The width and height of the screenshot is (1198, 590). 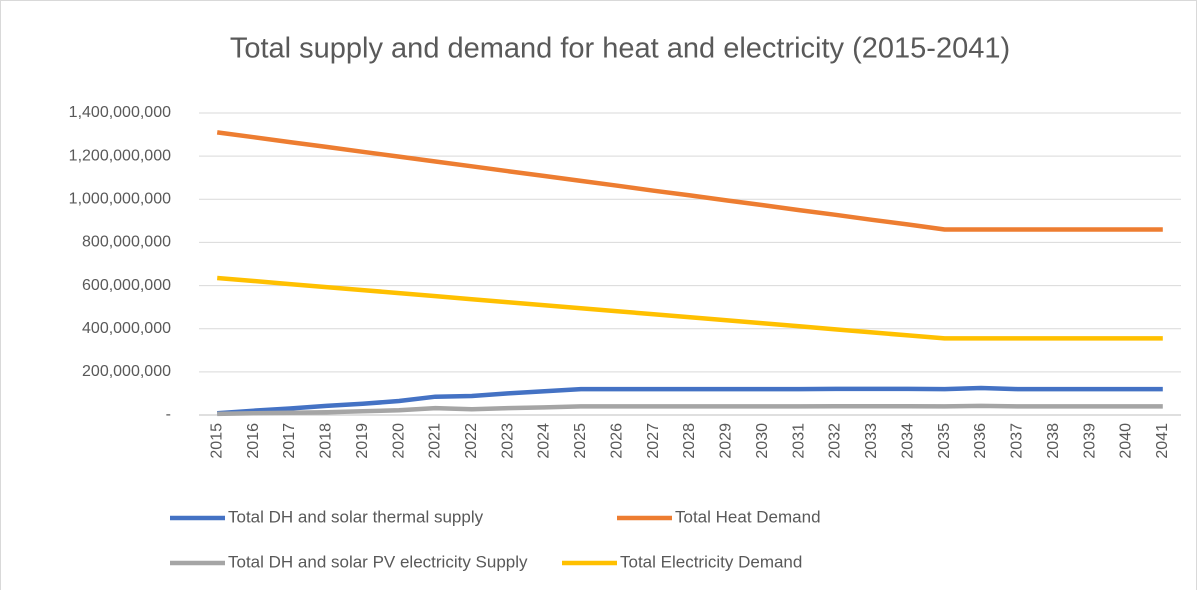 I want to click on x-tick-label: 2024, so click(x=544, y=441).